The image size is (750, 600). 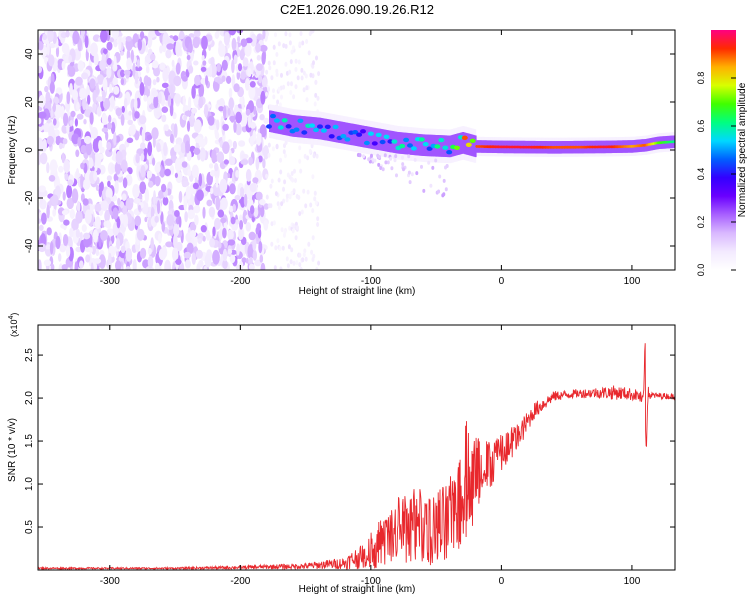 I want to click on x-tick-label: -300, so click(x=110, y=581).